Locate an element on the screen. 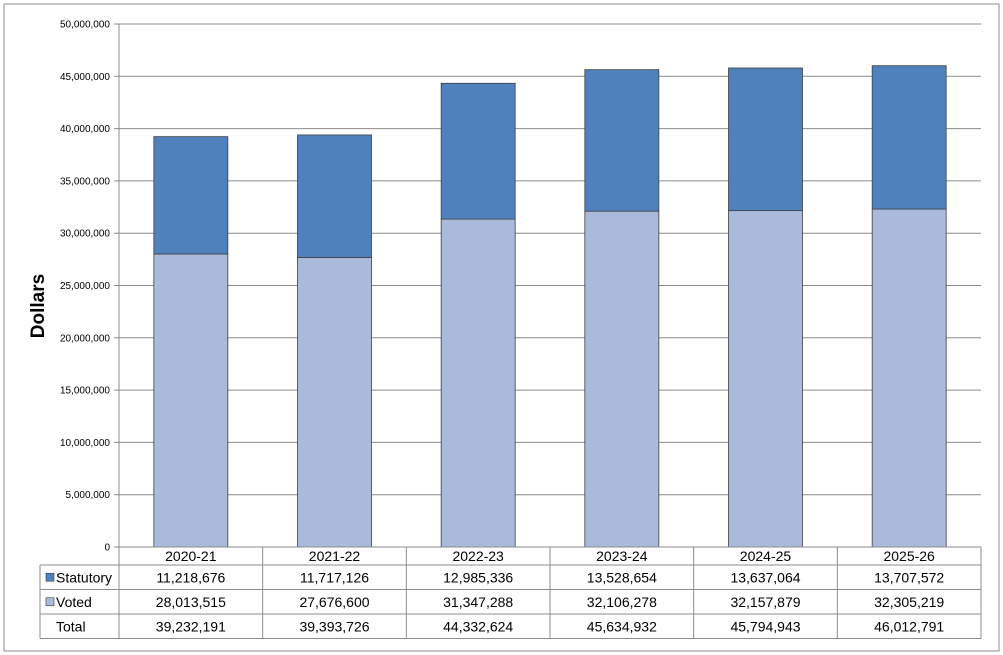 The image size is (1003, 655). y-tick-label: 20,000,000 is located at coordinates (85, 338).